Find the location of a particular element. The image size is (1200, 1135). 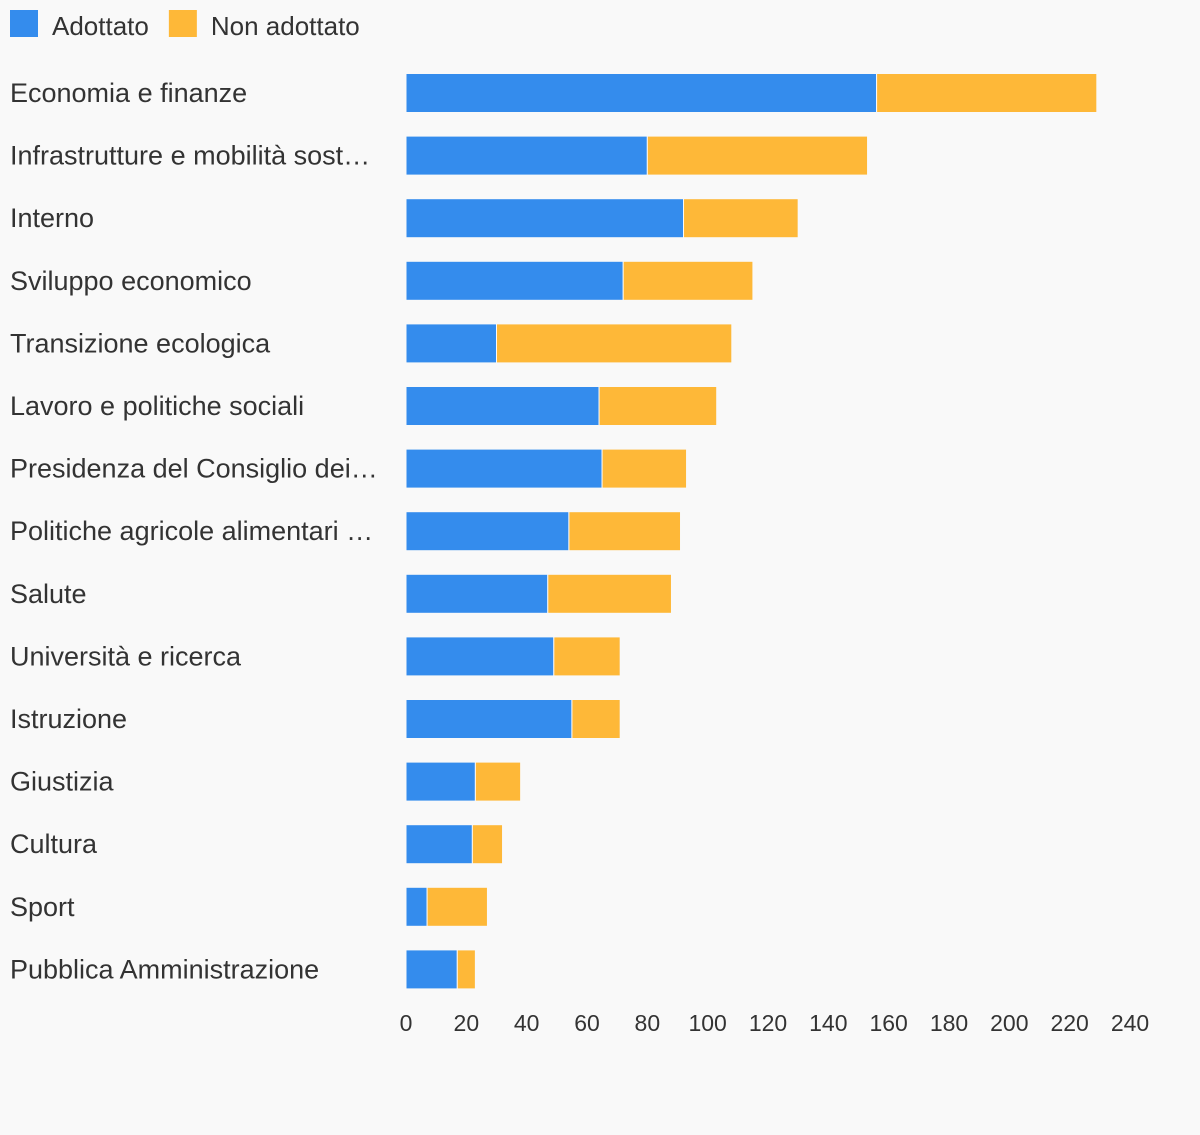

category-label: Interno is located at coordinates (52, 218).